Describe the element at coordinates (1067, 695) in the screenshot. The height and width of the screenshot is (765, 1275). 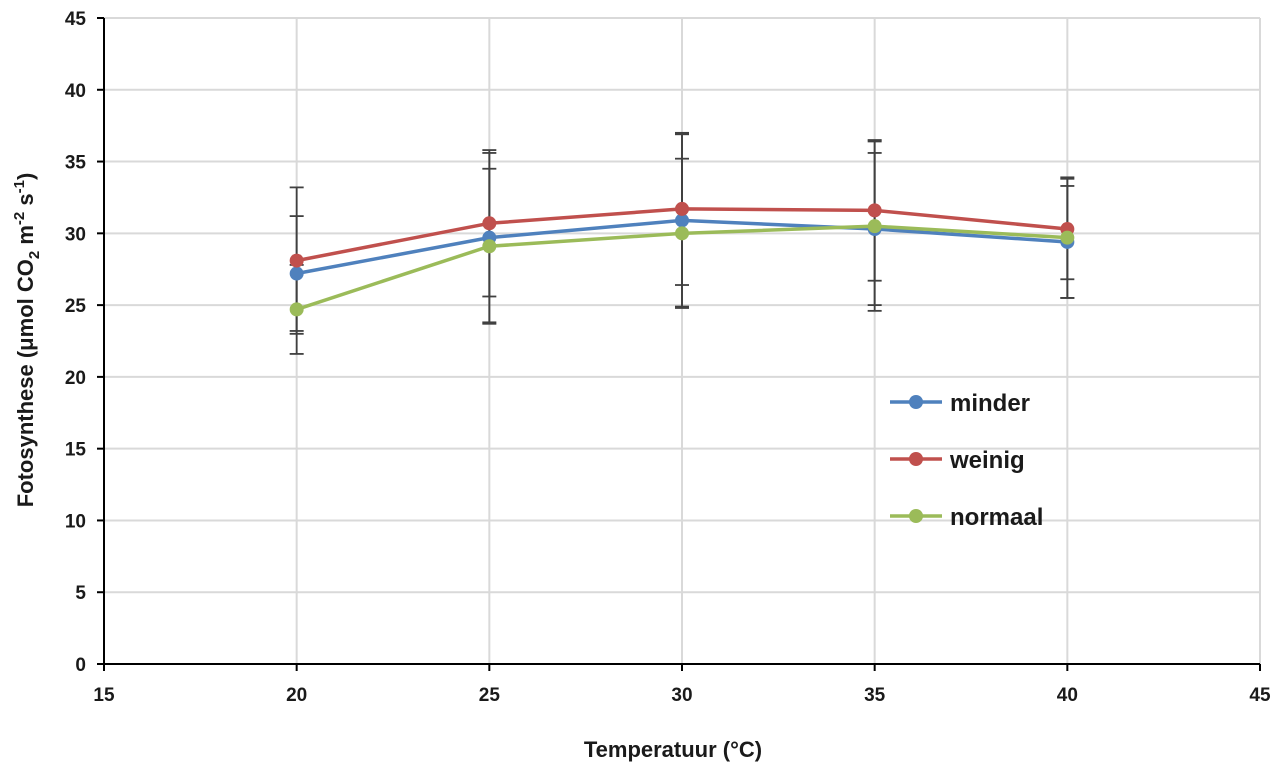
I see `x-tick-label: 40` at that location.